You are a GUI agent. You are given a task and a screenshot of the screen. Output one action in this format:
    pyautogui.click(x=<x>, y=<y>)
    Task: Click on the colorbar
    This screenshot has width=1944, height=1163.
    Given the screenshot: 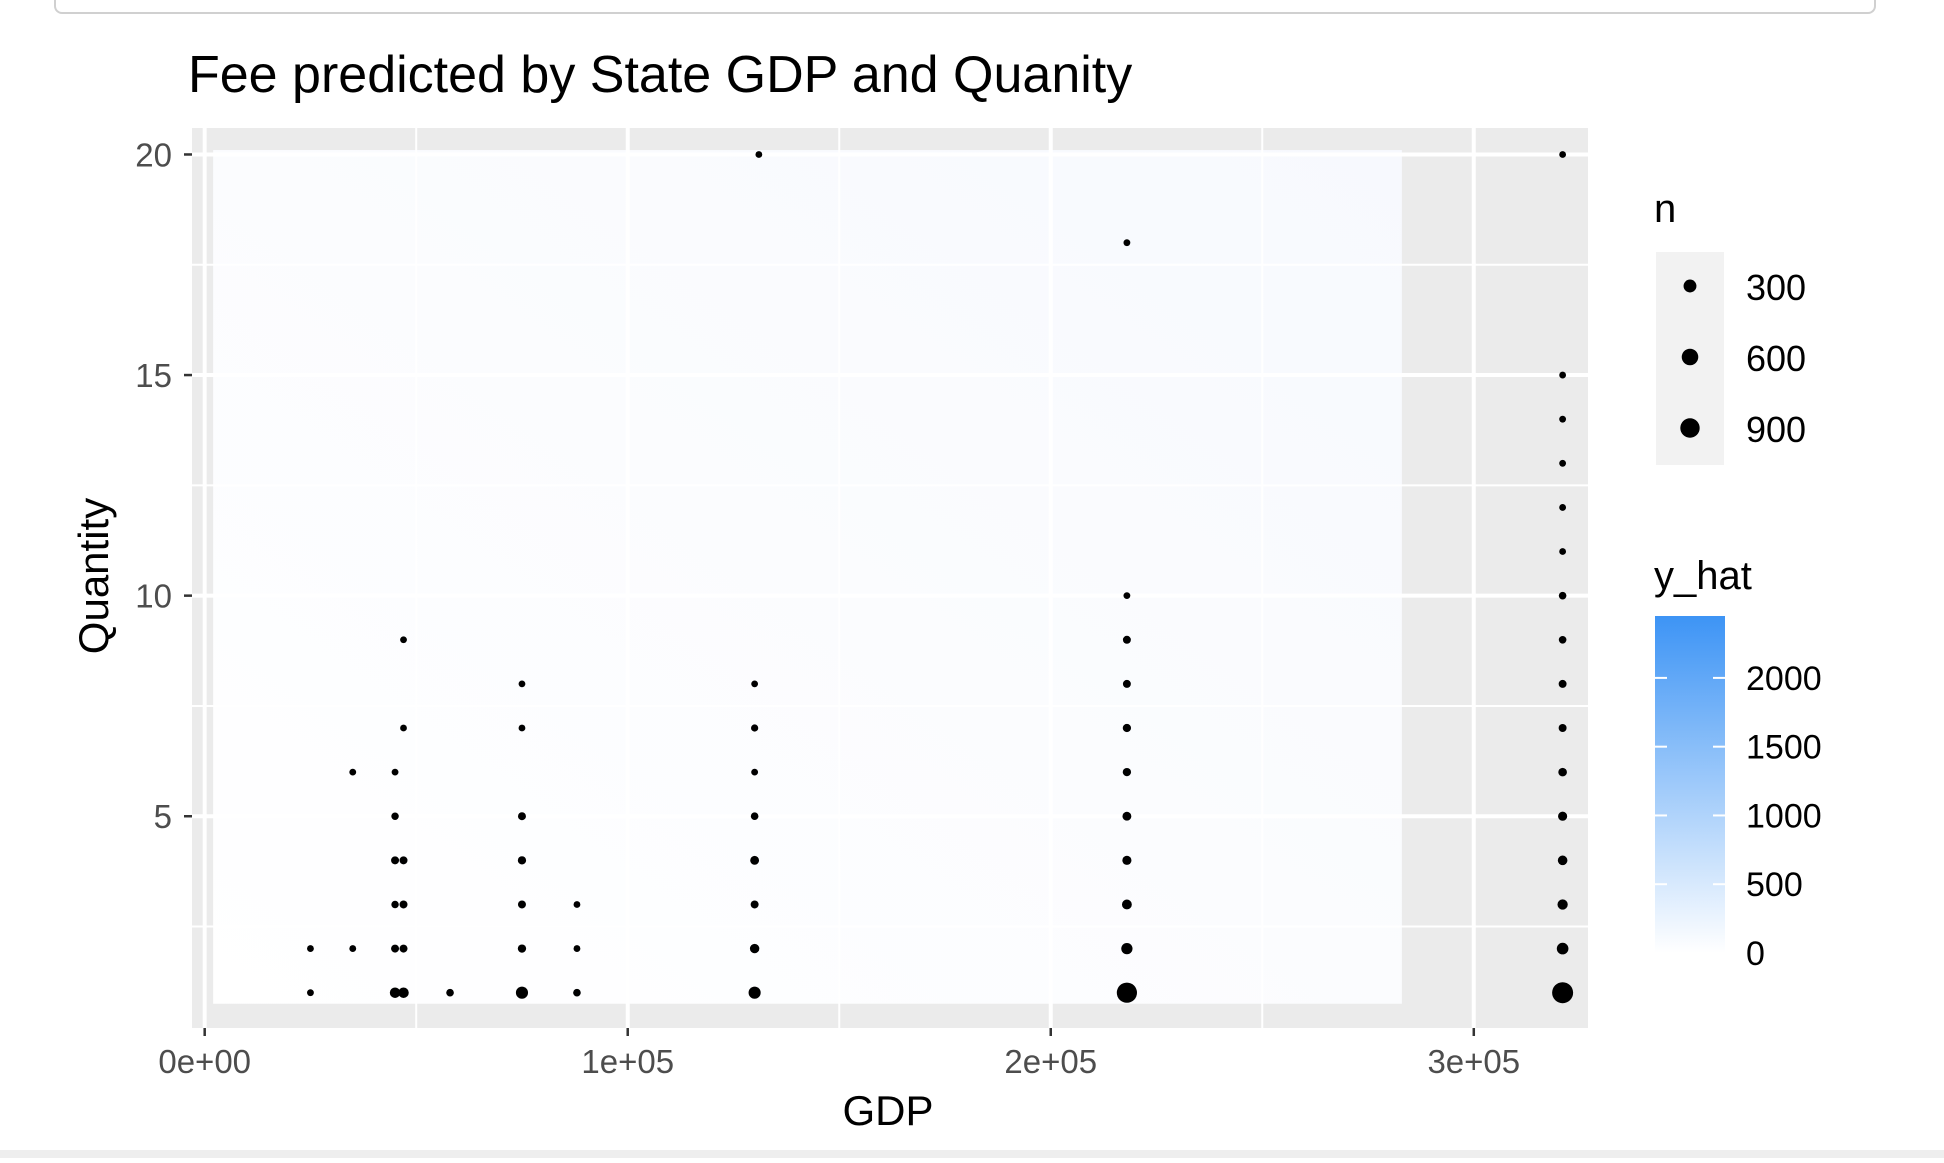 What is the action you would take?
    pyautogui.click(x=1690, y=784)
    